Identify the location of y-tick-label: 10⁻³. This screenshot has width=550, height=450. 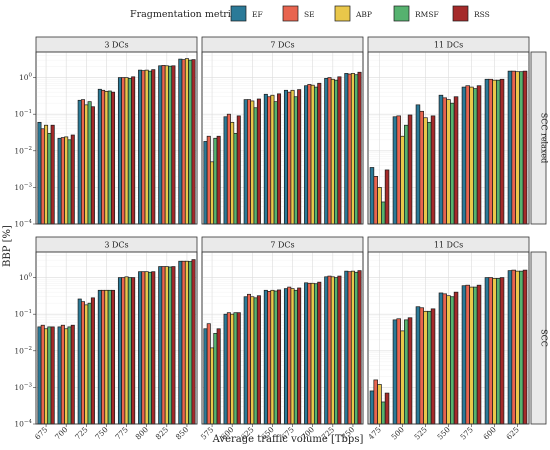
(23, 387).